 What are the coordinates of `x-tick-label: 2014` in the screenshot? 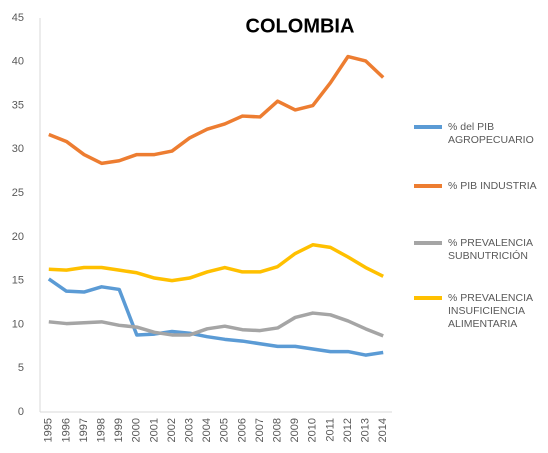 It's located at (383, 430).